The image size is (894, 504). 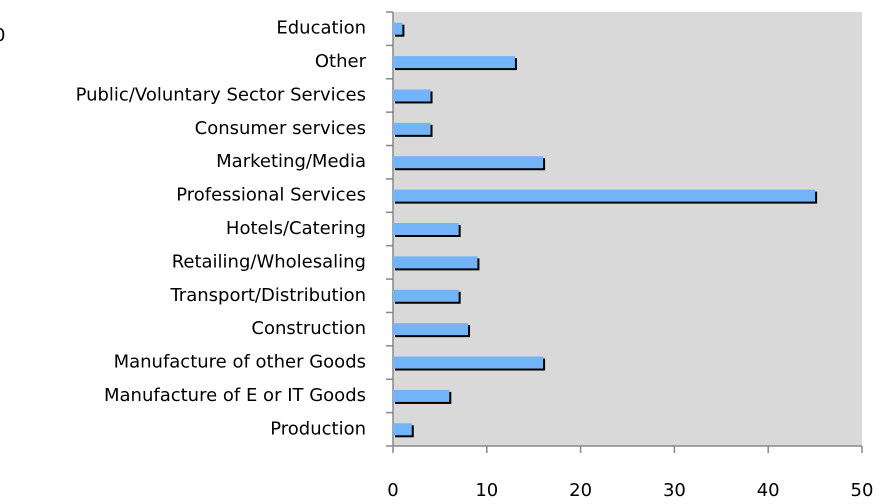 I want to click on y-tick-label: Hotels/Catering, so click(x=296, y=228).